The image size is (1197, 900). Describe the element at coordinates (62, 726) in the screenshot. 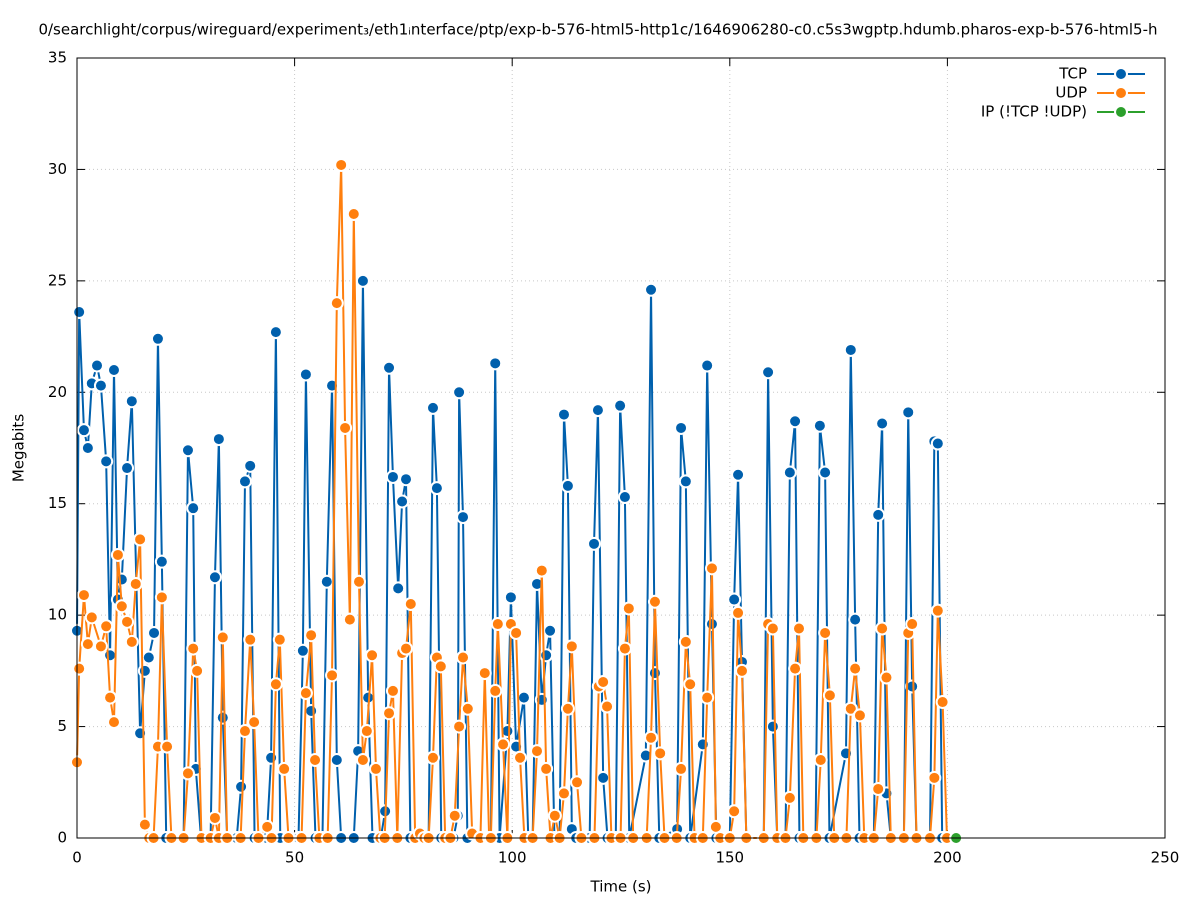

I see `y-tick-label: 5` at that location.